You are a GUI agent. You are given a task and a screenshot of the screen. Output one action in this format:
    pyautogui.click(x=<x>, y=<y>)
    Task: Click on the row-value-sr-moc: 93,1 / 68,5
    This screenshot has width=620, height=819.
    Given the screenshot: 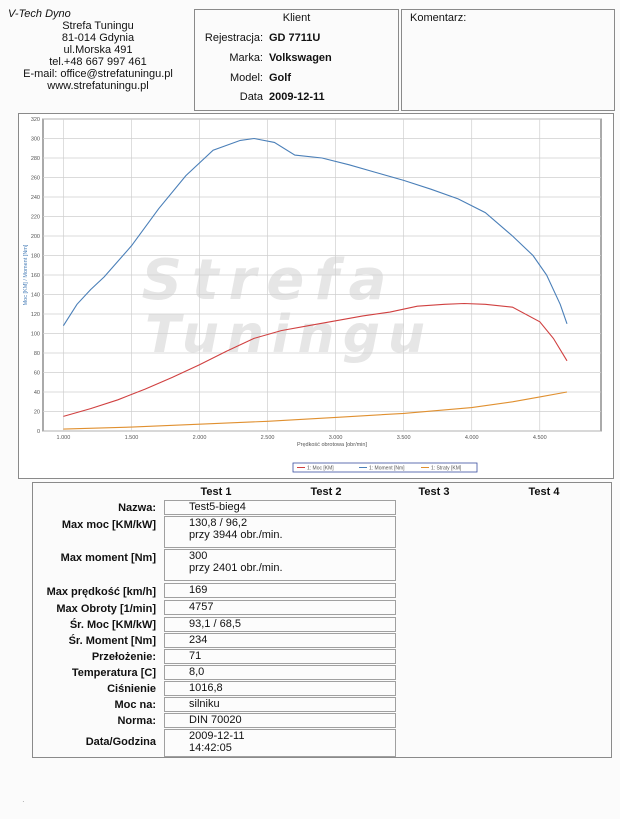 What is the action you would take?
    pyautogui.click(x=280, y=624)
    